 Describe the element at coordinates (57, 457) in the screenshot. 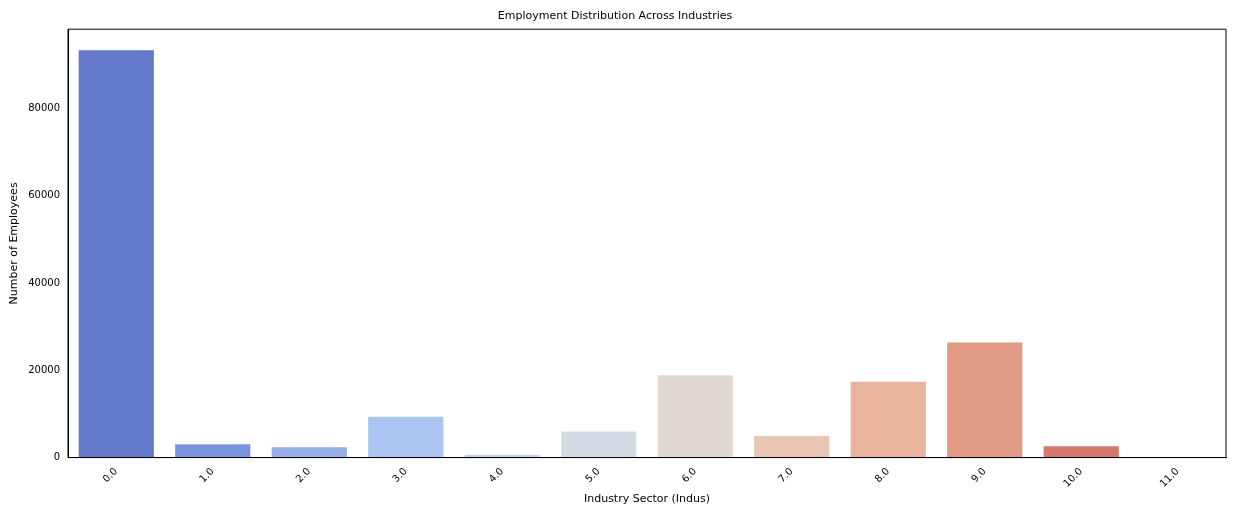

I see `y-tick-label: 0` at that location.